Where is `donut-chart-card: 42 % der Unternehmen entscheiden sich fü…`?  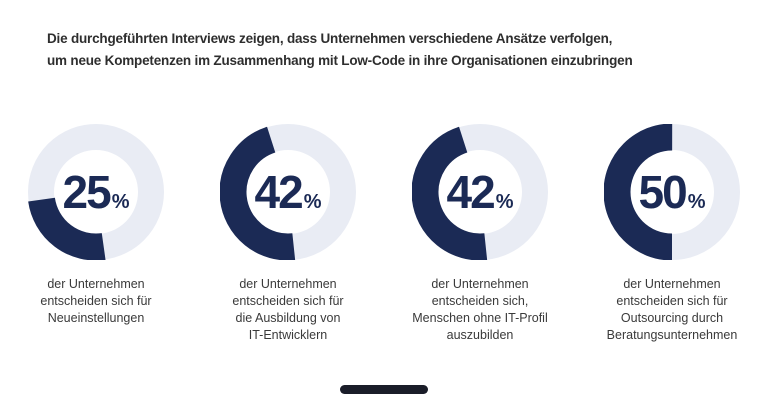
donut-chart-card: 42 % der Unternehmen entscheiden sich fü… is located at coordinates (288, 234).